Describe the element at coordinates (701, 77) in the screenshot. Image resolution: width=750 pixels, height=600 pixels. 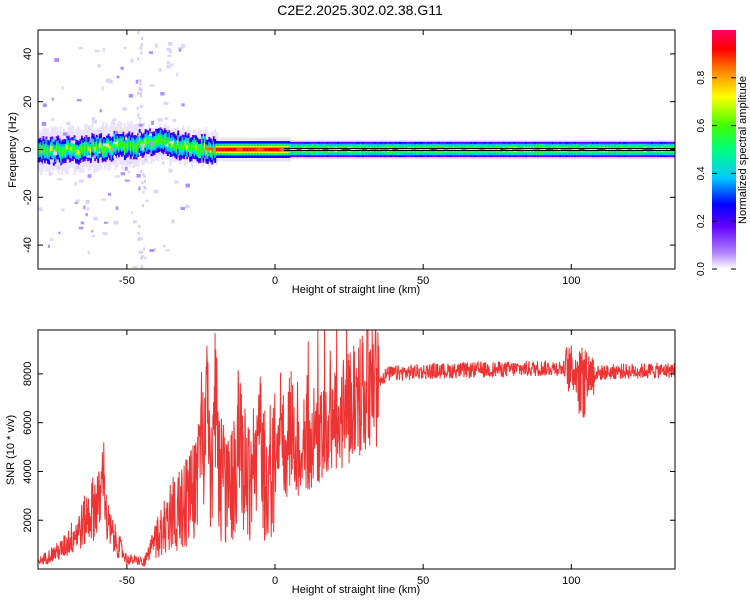
I see `colorbar-tick-label: 0.8` at that location.